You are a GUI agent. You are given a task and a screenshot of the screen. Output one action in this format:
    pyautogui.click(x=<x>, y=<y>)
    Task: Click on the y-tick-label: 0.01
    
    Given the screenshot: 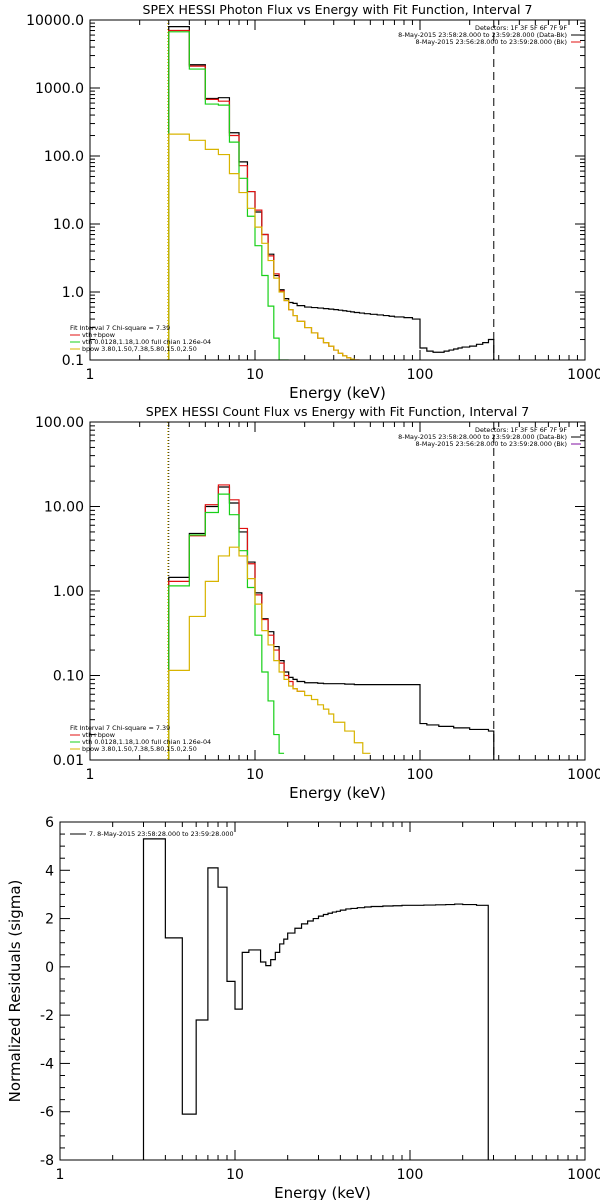 What is the action you would take?
    pyautogui.click(x=68, y=761)
    